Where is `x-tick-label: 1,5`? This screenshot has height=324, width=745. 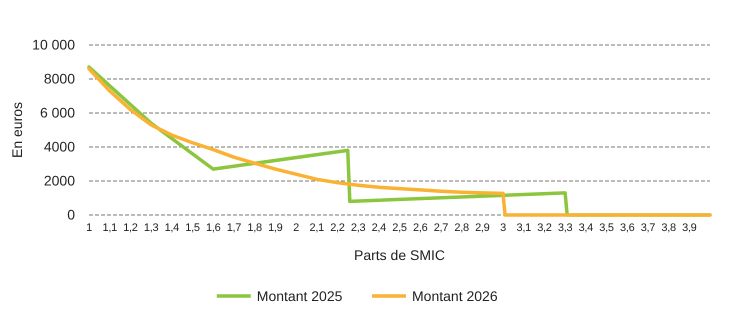
x-tick-label: 1,5 is located at coordinates (192, 228).